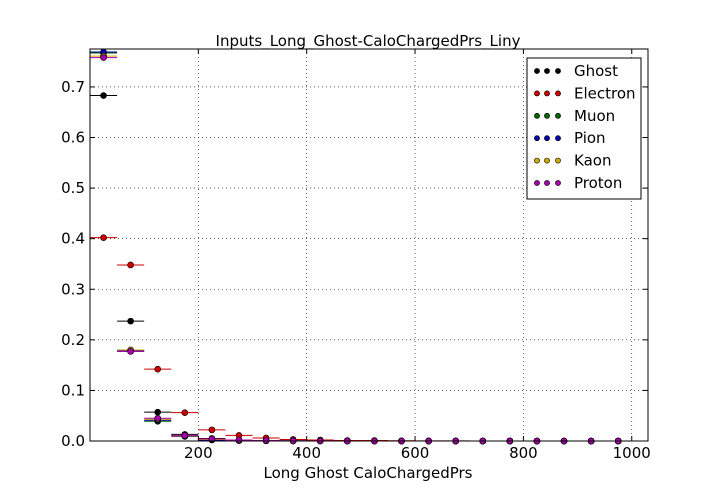 The image size is (720, 504). What do you see at coordinates (73, 87) in the screenshot?
I see `y-tick-label: 0.7` at bounding box center [73, 87].